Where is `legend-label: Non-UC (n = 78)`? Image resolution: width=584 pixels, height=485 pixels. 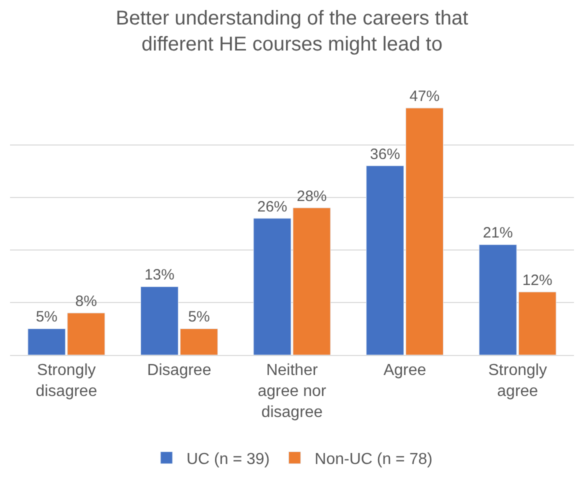 legend-label: Non-UC (n = 78) is located at coordinates (373, 459).